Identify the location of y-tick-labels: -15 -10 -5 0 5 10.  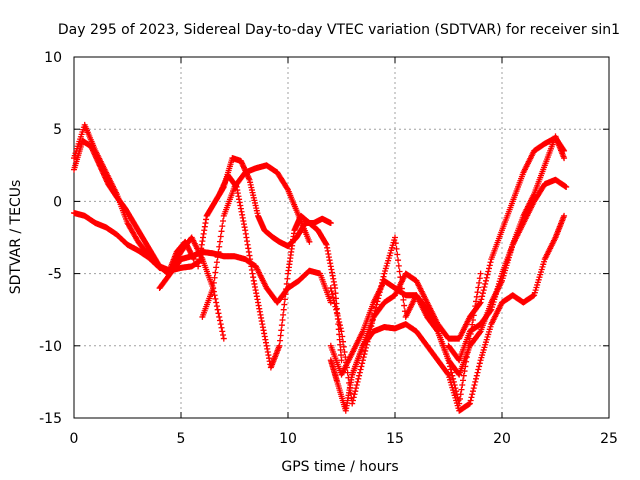
(50, 238).